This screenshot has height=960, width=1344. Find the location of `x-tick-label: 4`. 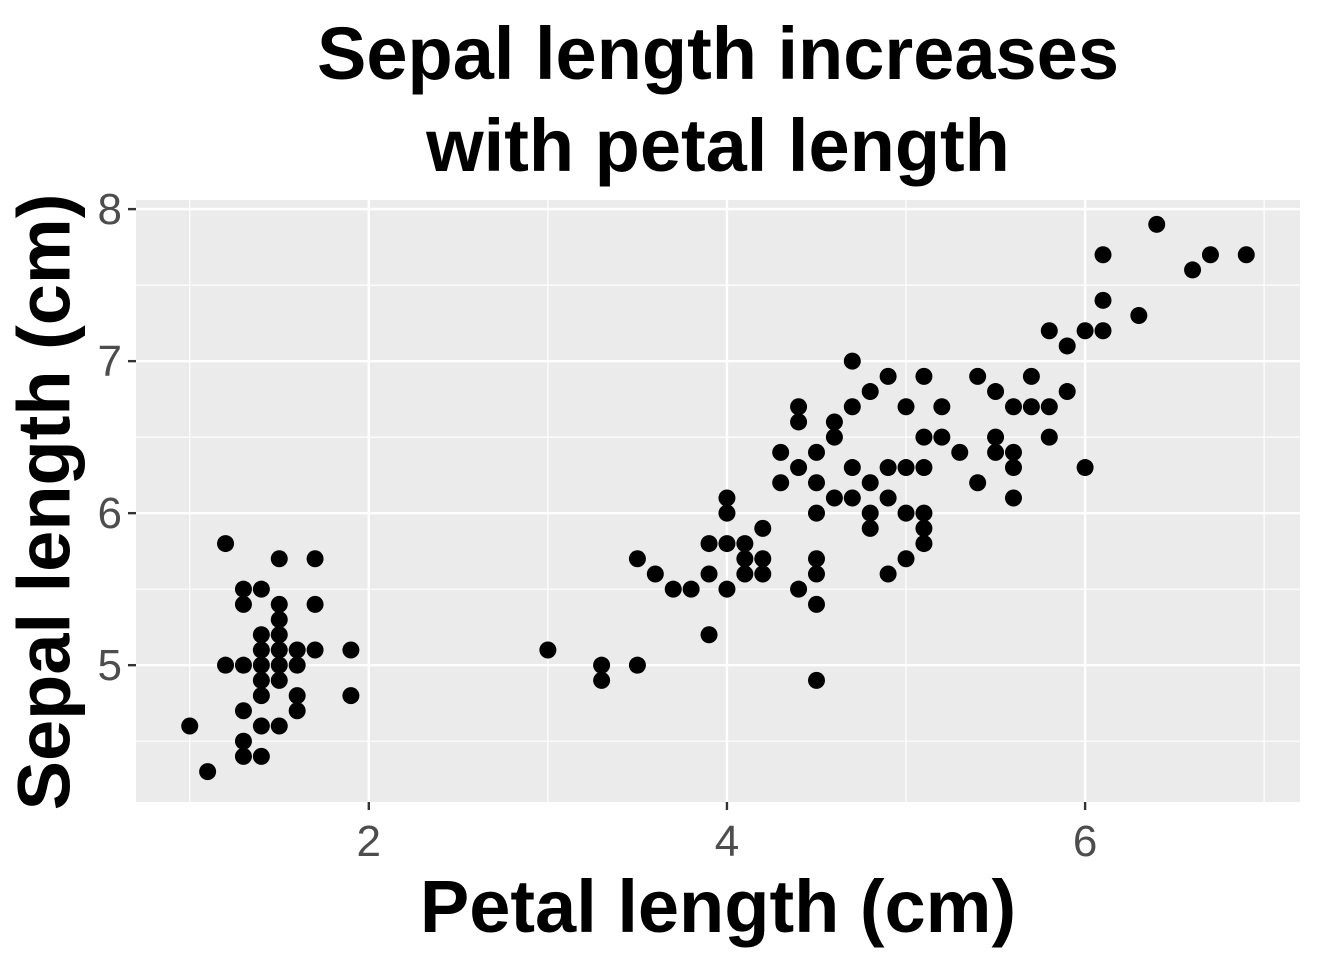

x-tick-label: 4 is located at coordinates (727, 841).